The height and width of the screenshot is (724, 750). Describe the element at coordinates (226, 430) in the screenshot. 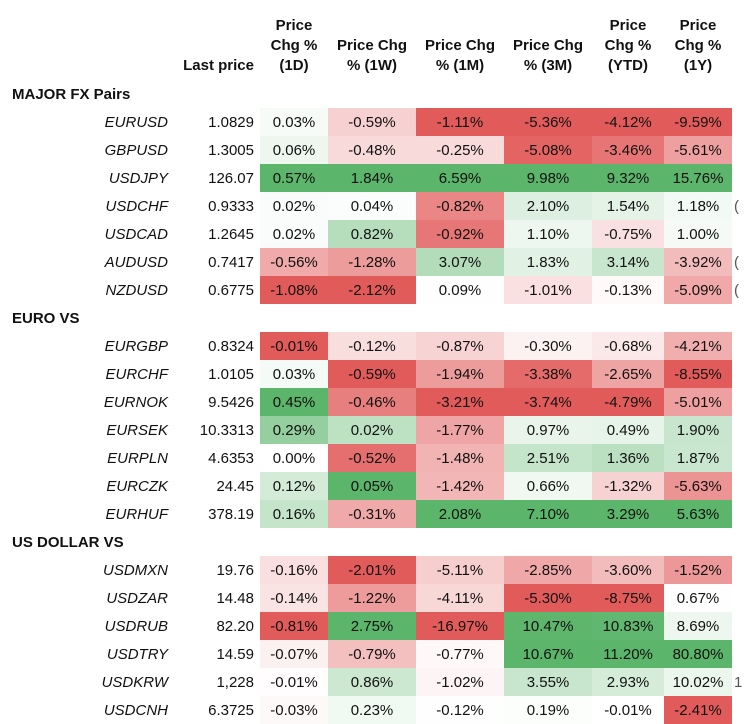

I see `last-price-cell: 10.3313` at that location.